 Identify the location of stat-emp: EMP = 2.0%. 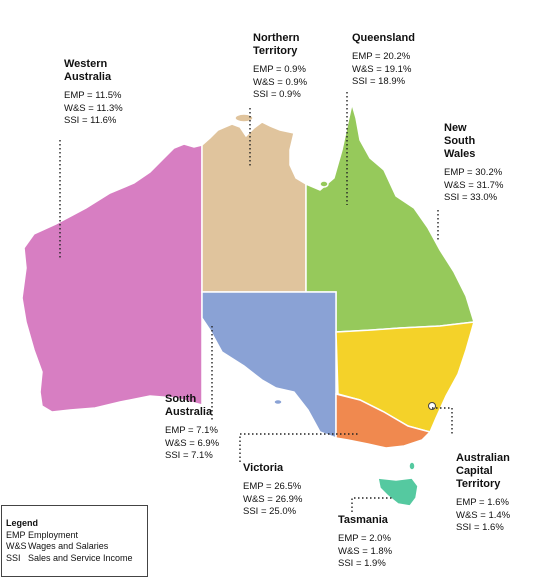
(364, 538).